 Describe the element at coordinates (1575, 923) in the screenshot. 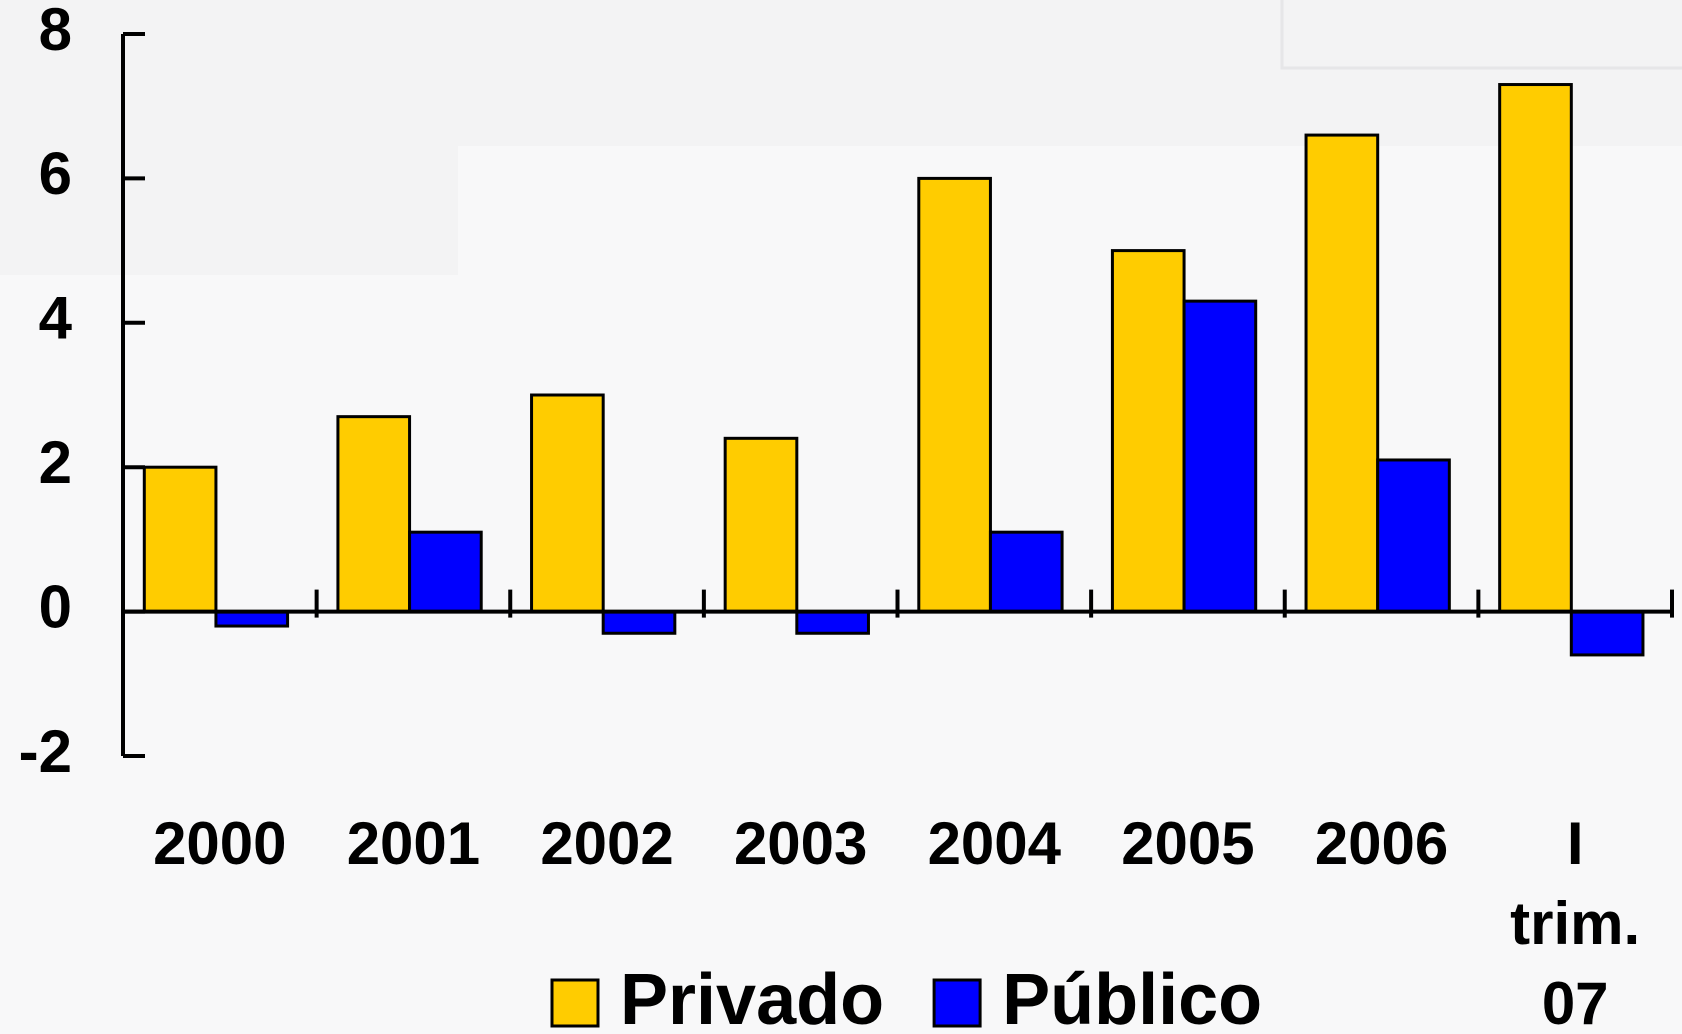

I see `x-tick-label-line: trim.` at that location.